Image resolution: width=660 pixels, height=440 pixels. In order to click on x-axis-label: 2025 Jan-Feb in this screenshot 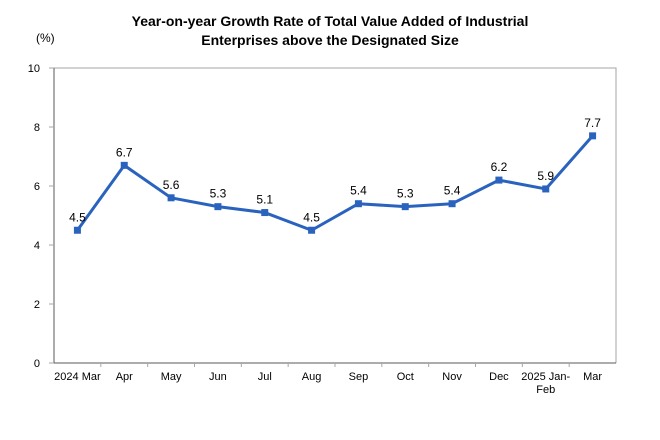, I will do `click(545, 383)`.